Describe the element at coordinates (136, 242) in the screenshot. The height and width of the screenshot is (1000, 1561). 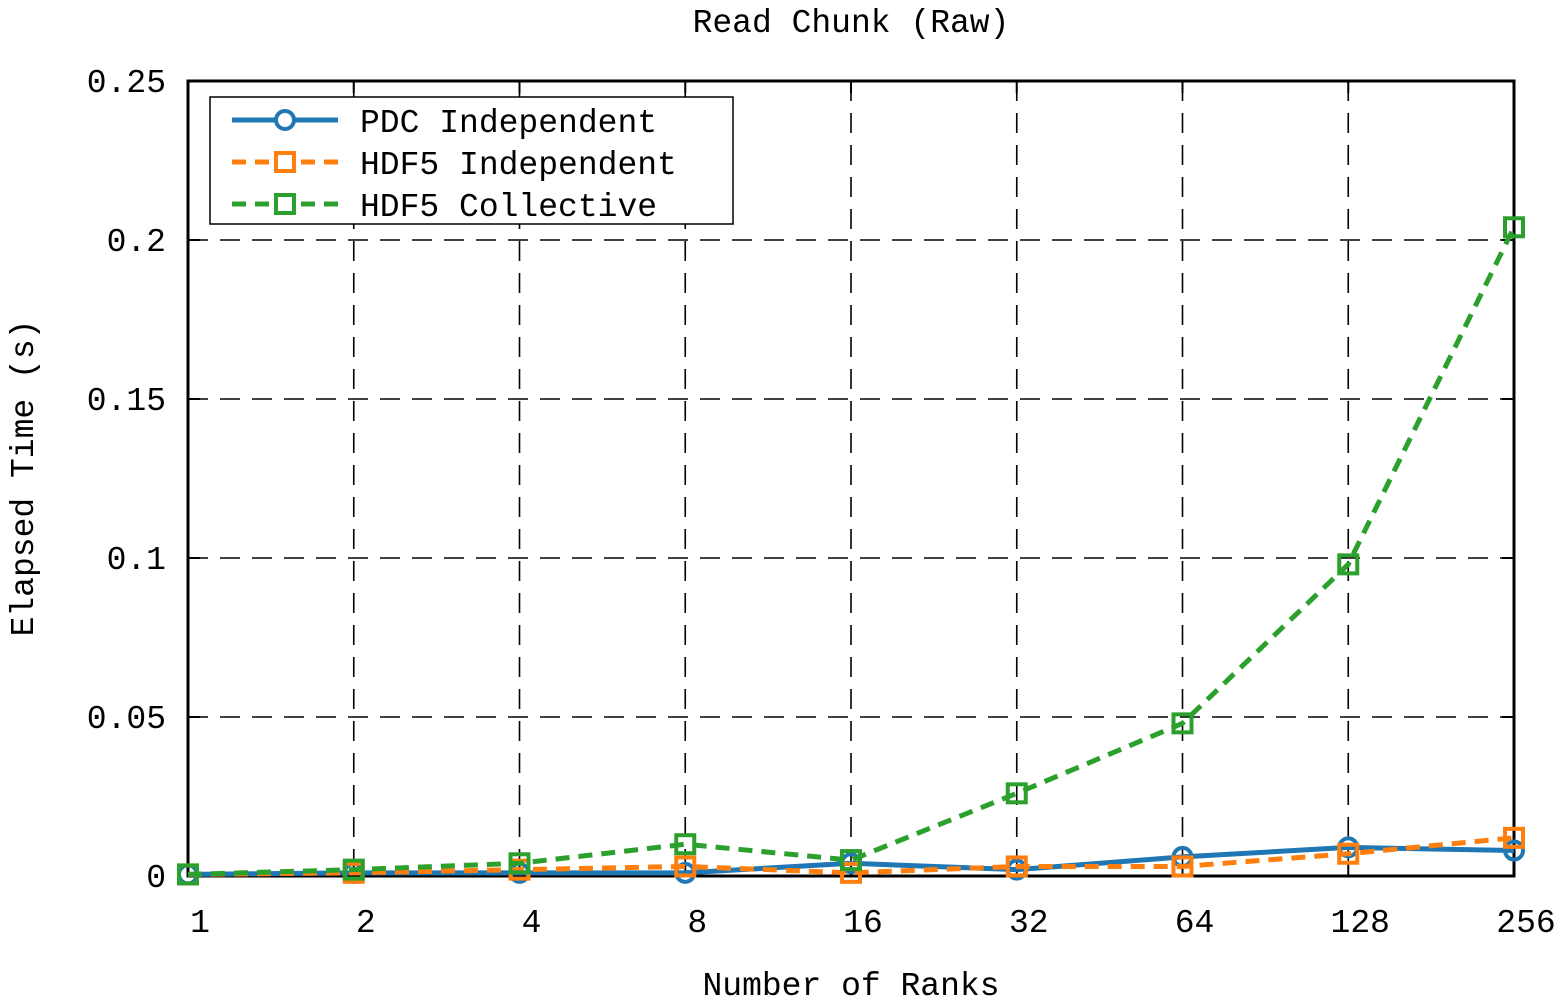
I see `y-tick-label: 0.2` at that location.